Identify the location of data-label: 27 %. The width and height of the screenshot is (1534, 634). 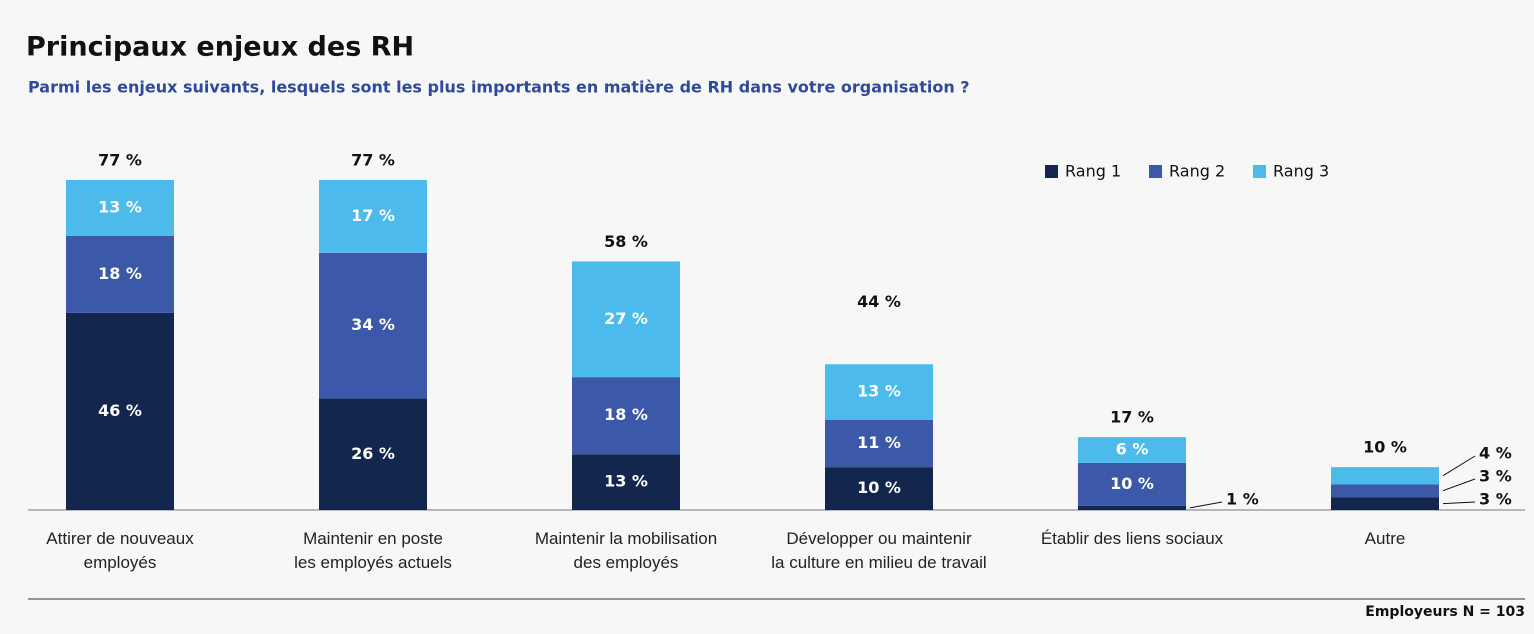
(626, 318).